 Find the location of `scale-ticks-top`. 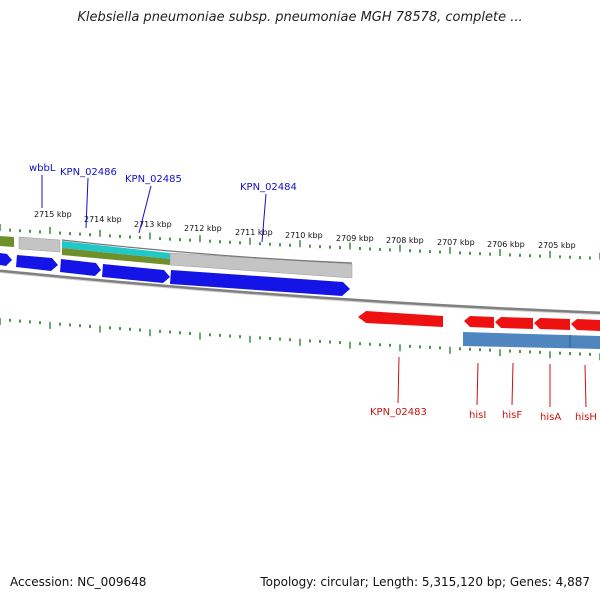

scale-ticks-top is located at coordinates (300, 242).